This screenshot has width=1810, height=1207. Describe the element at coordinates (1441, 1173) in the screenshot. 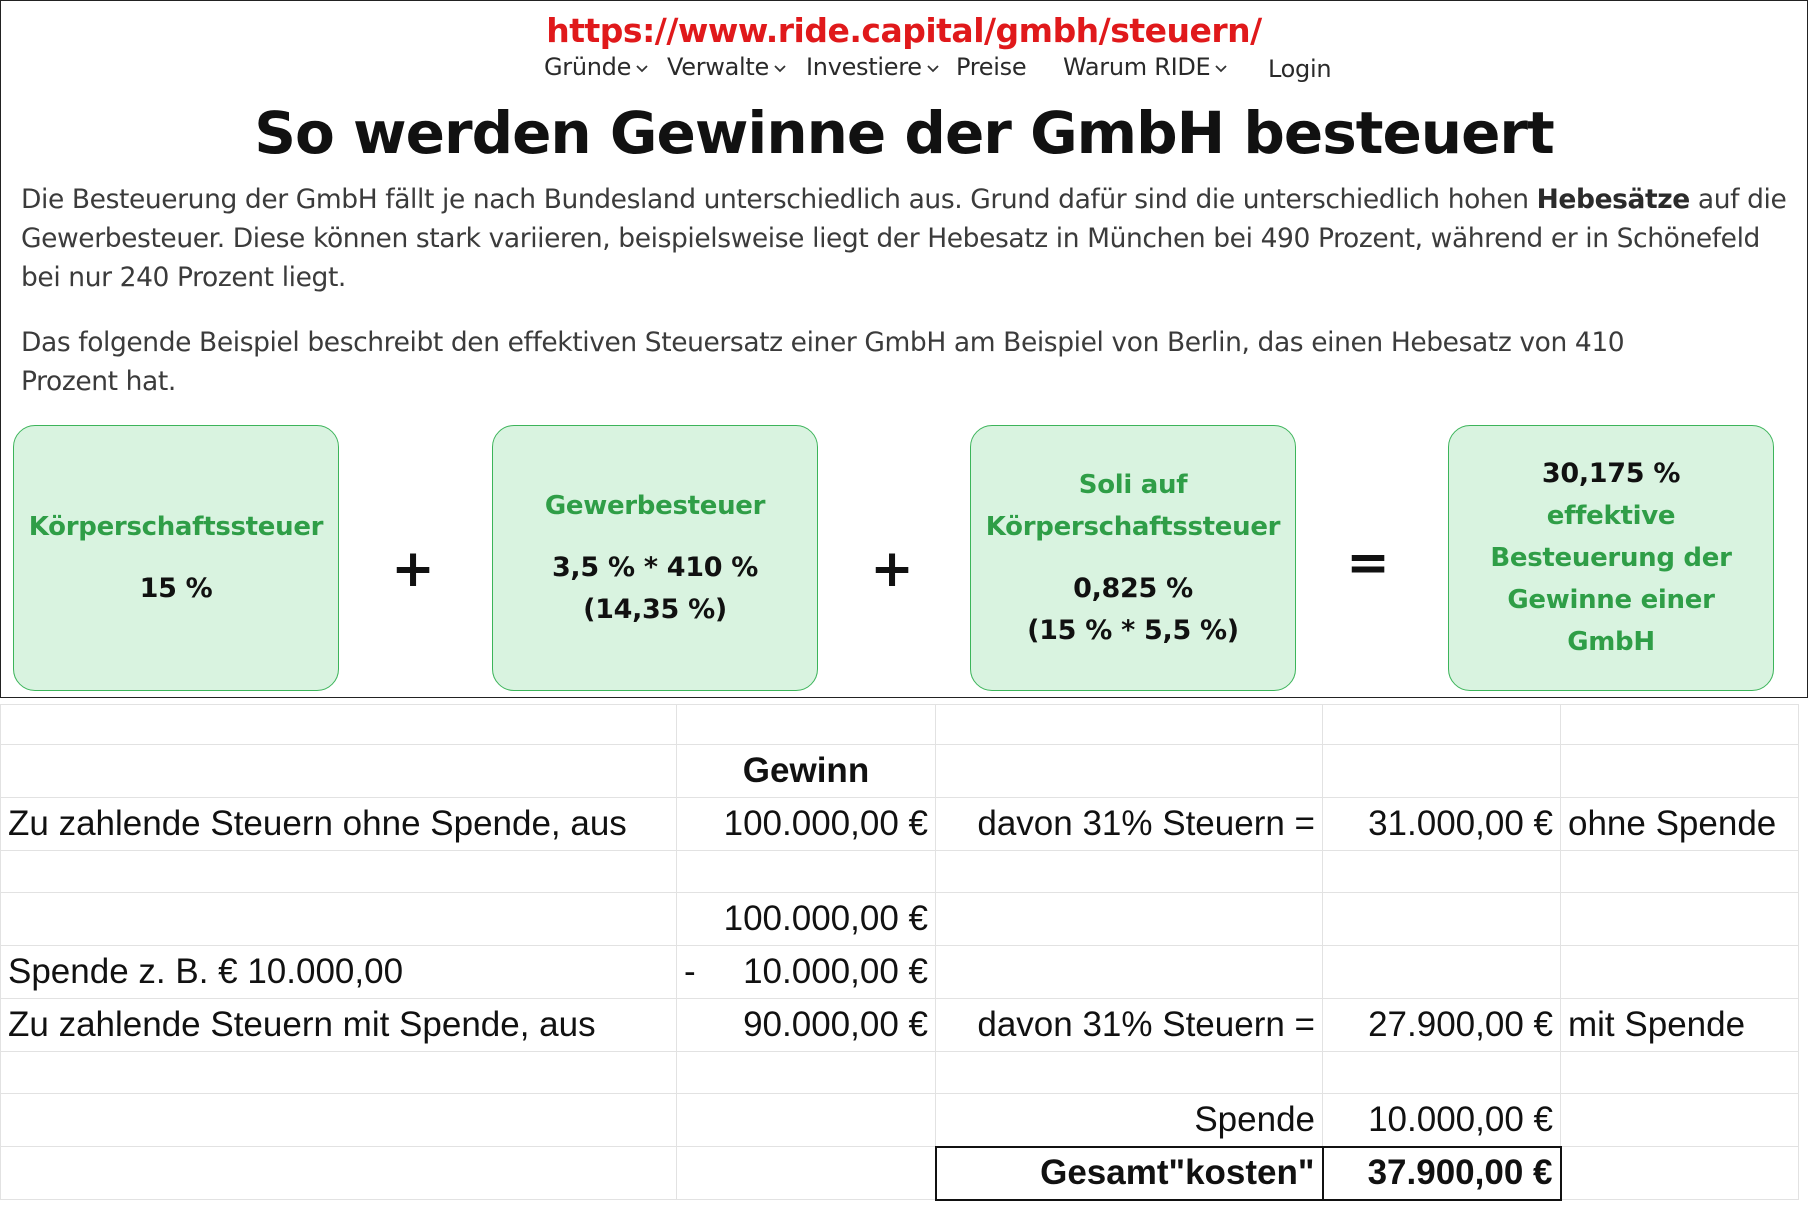

I see `total-value-cell: 37.900,00 €` at that location.